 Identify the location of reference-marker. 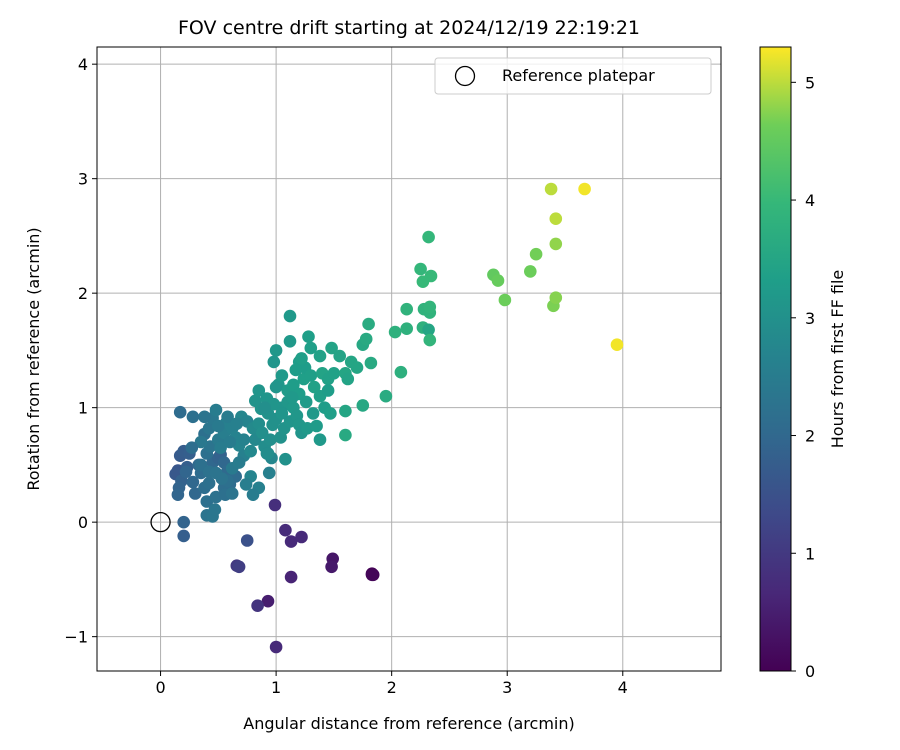
(160, 522).